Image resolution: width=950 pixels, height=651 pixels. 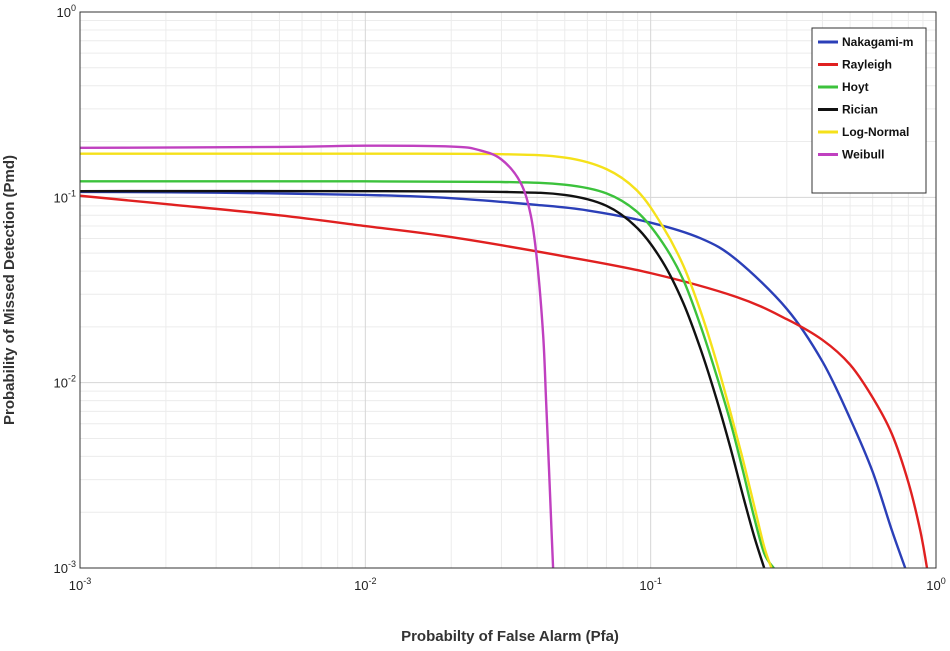 I want to click on y-tick-label: 10⁻¹, so click(x=65, y=196).